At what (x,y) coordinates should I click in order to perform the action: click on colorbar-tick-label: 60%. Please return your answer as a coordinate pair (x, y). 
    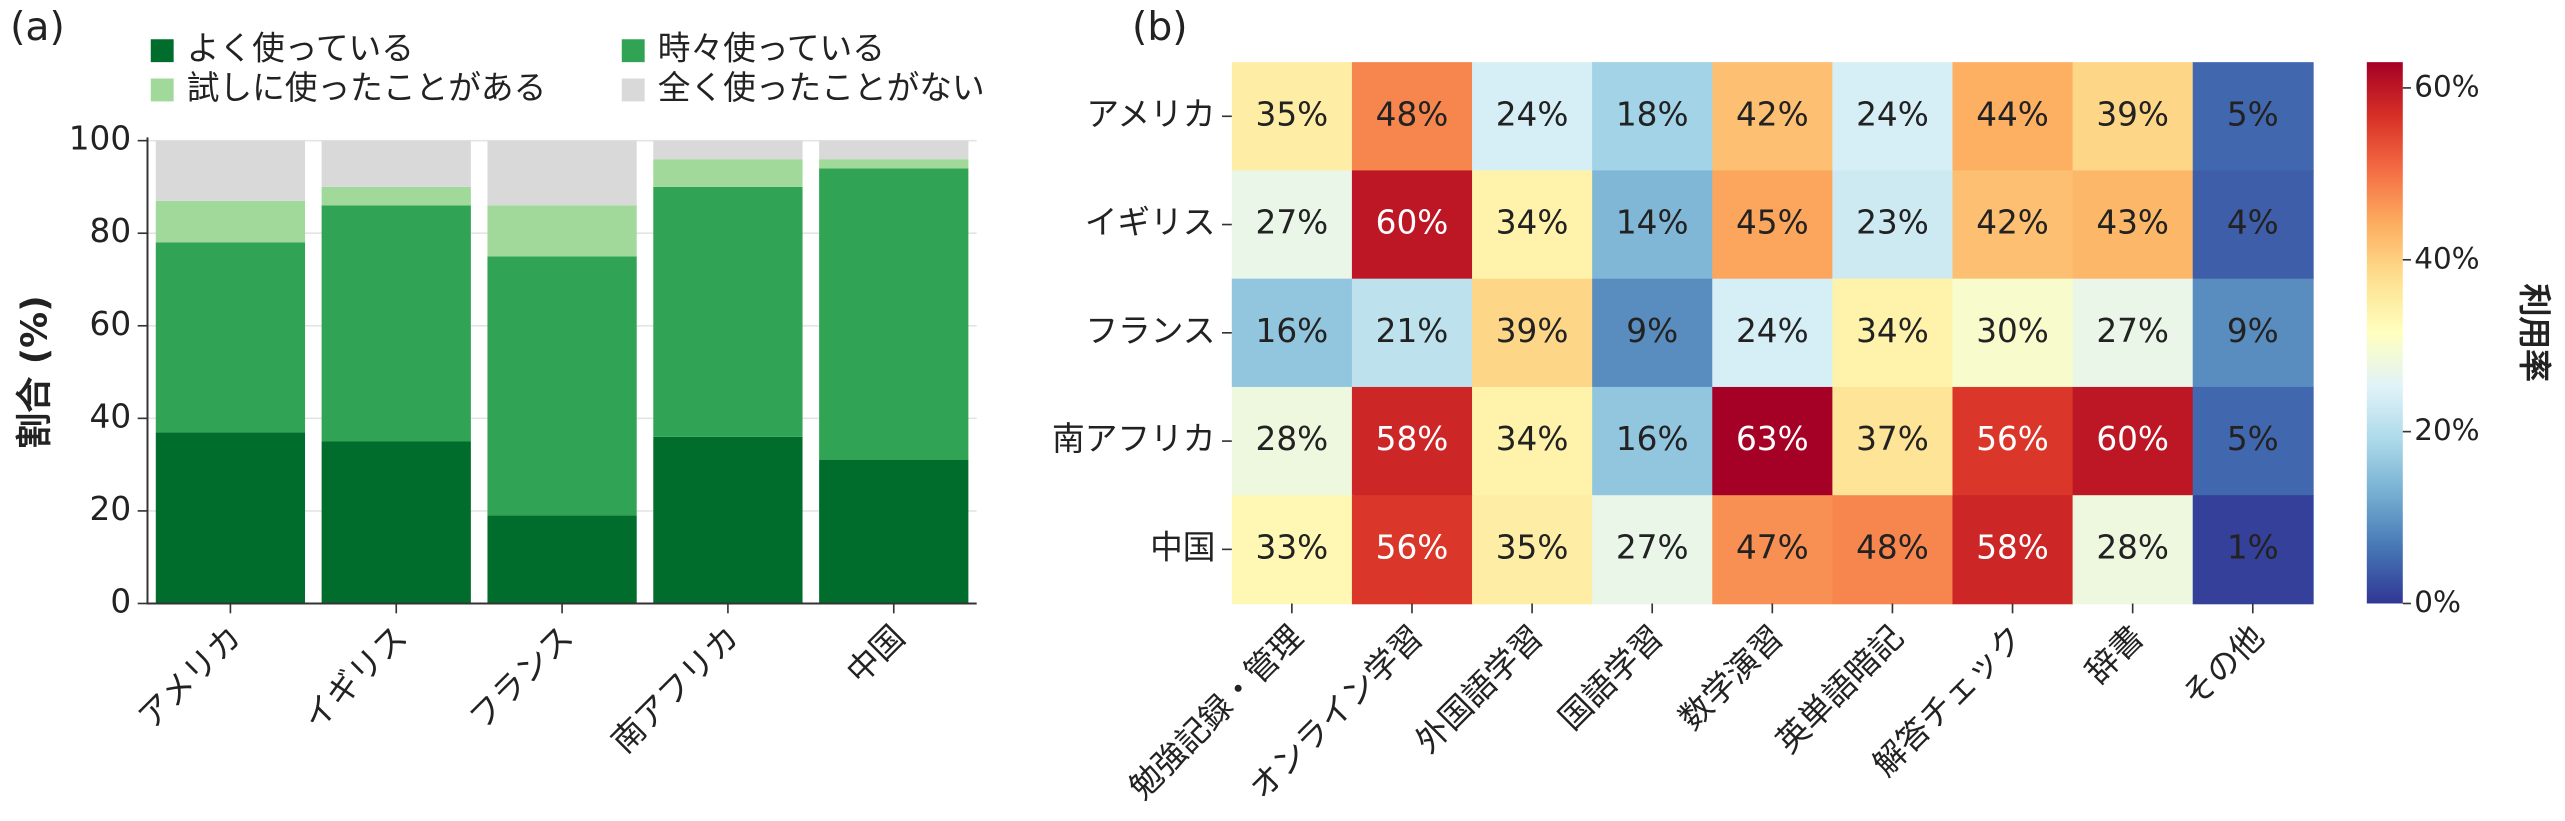
    Looking at the image, I should click on (2446, 86).